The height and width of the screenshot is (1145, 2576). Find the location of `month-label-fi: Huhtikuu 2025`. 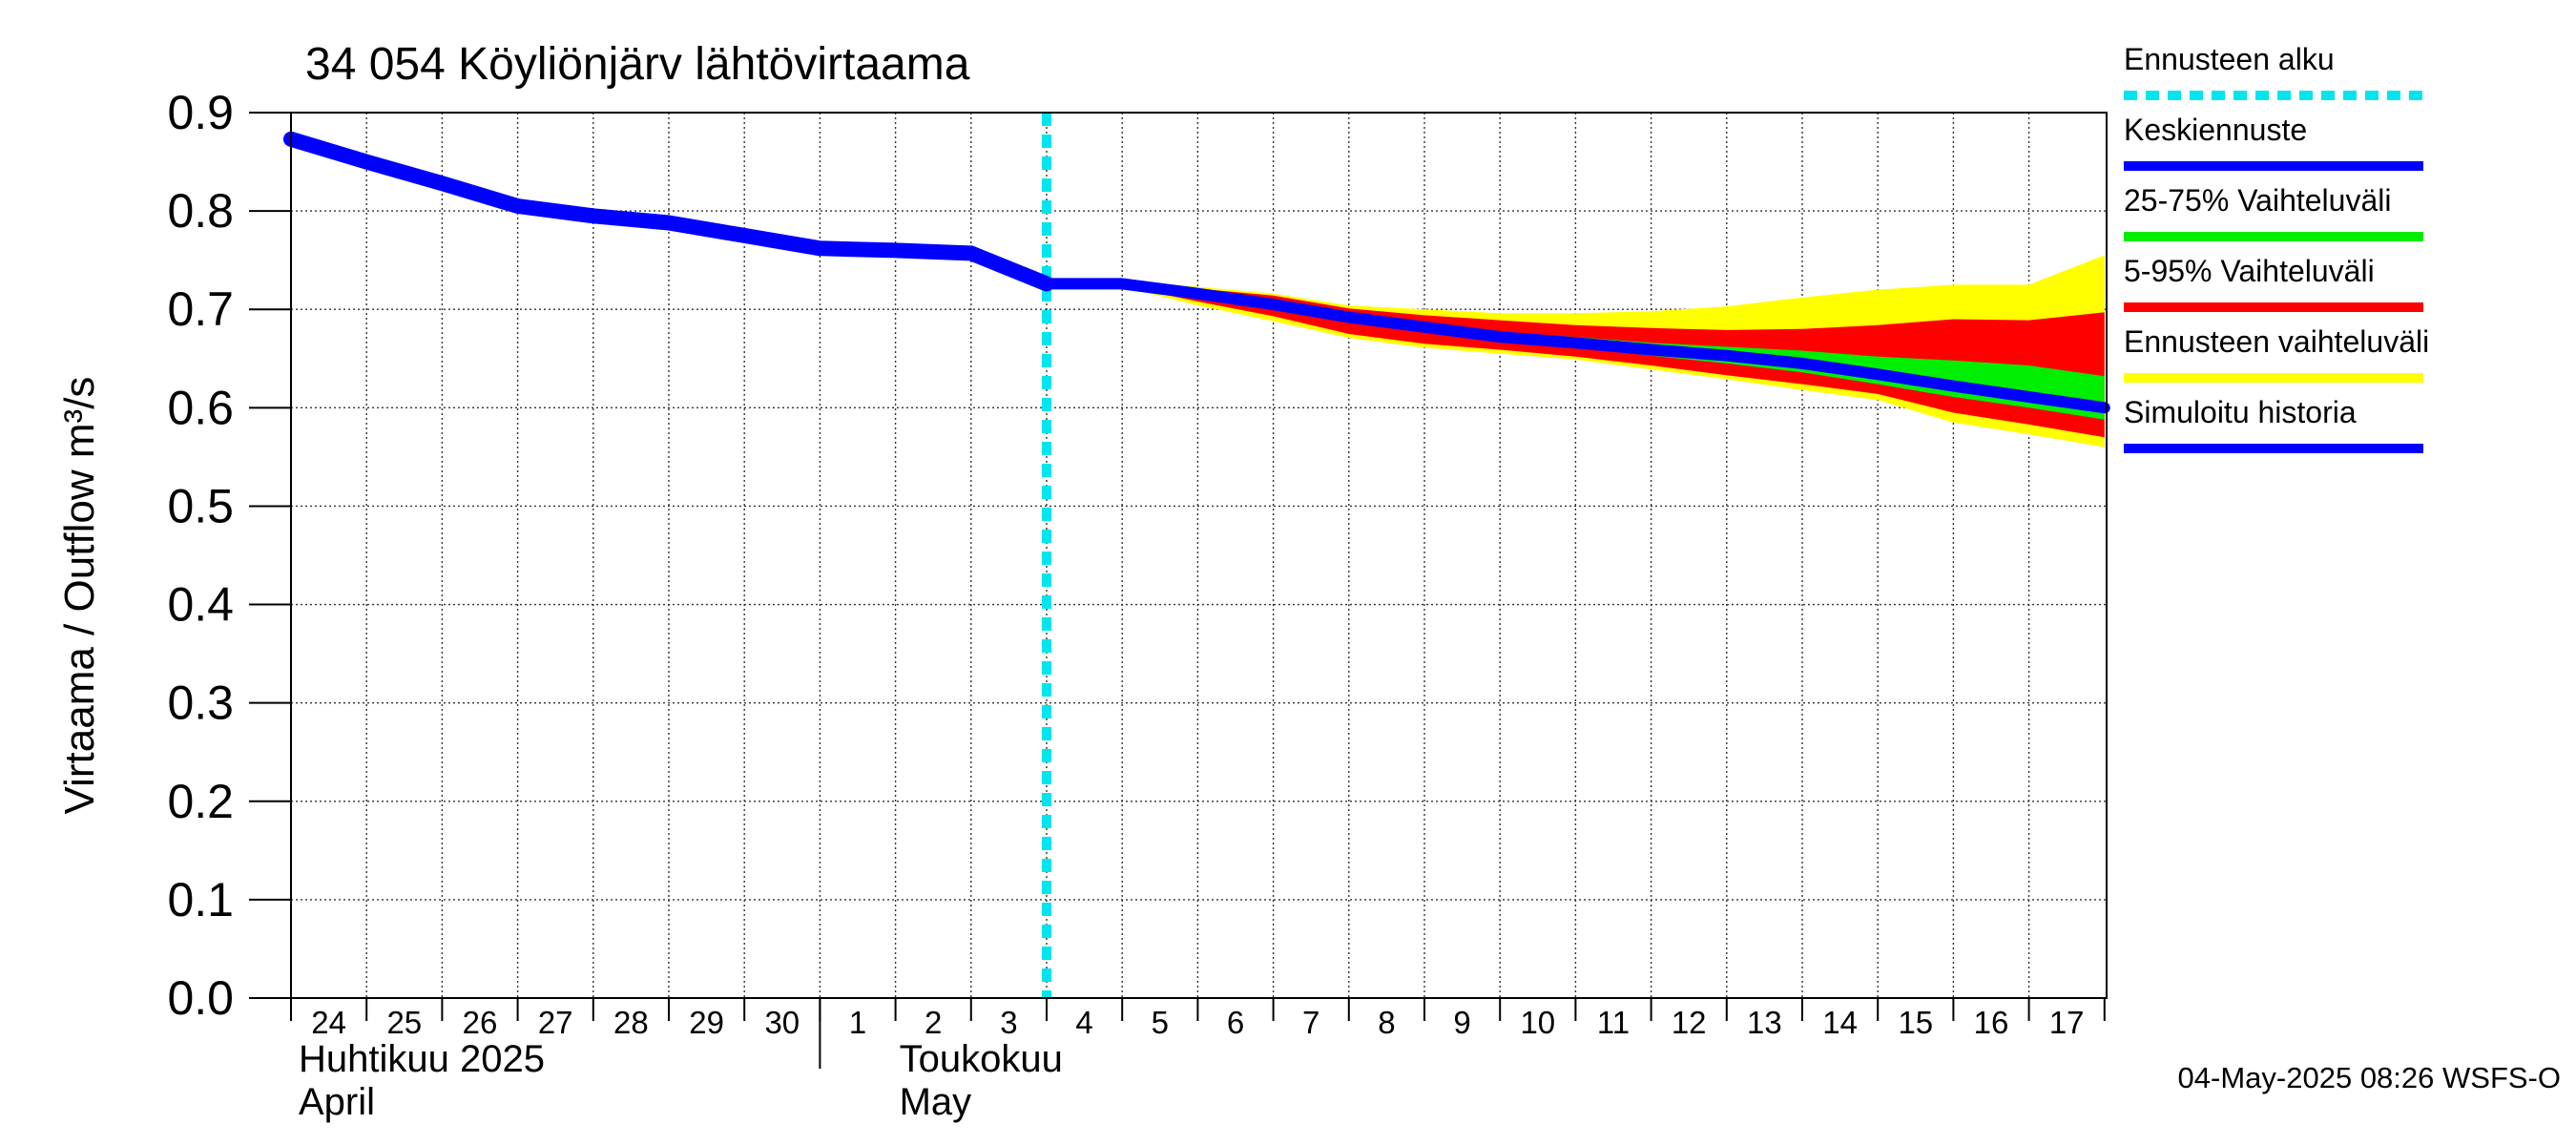

month-label-fi: Huhtikuu 2025 is located at coordinates (422, 1059).